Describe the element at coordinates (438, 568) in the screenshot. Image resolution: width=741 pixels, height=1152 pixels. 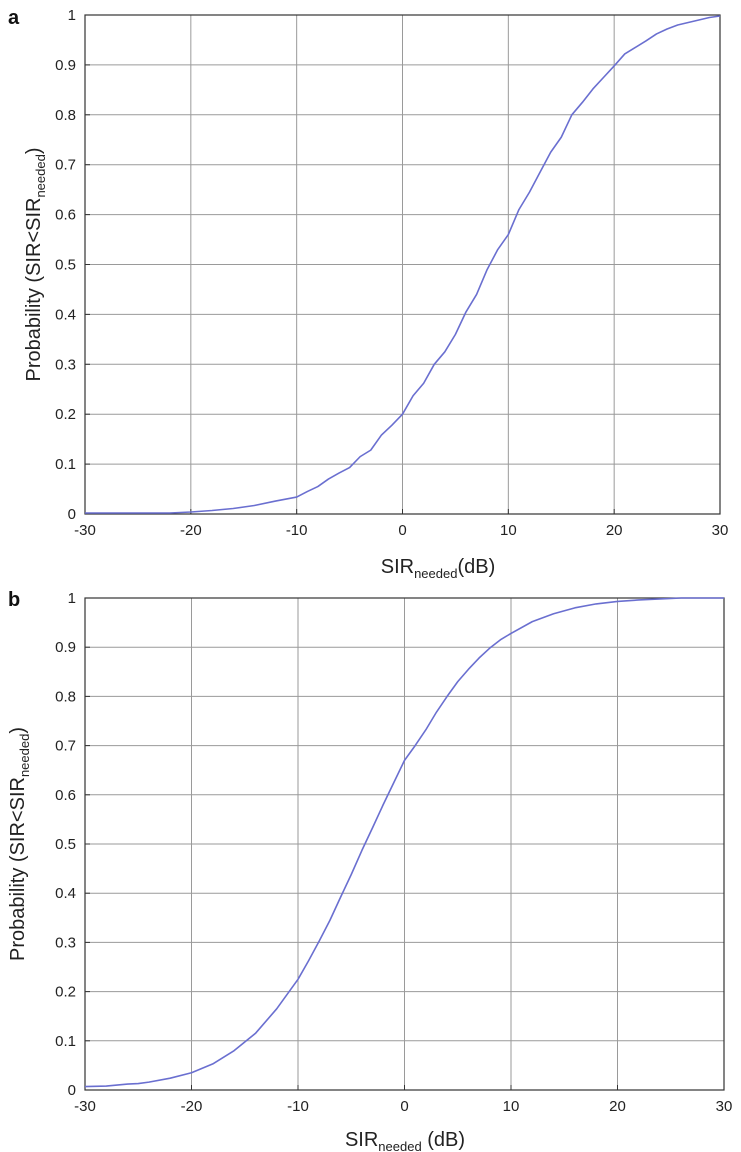
I see `x-axis-label: SIRneeded(dB)` at that location.